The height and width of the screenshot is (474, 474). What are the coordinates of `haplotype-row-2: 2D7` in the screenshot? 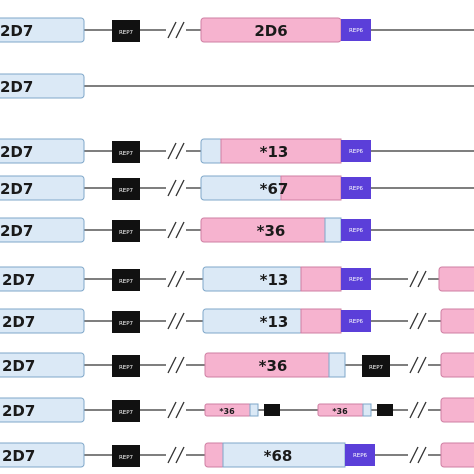 It's located at (237, 86).